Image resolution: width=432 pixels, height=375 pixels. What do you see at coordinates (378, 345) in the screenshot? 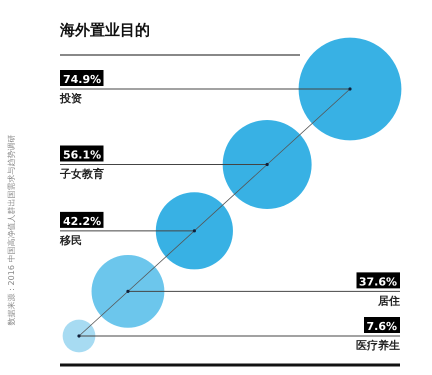
I see `category-label: 医疗养生` at bounding box center [378, 345].